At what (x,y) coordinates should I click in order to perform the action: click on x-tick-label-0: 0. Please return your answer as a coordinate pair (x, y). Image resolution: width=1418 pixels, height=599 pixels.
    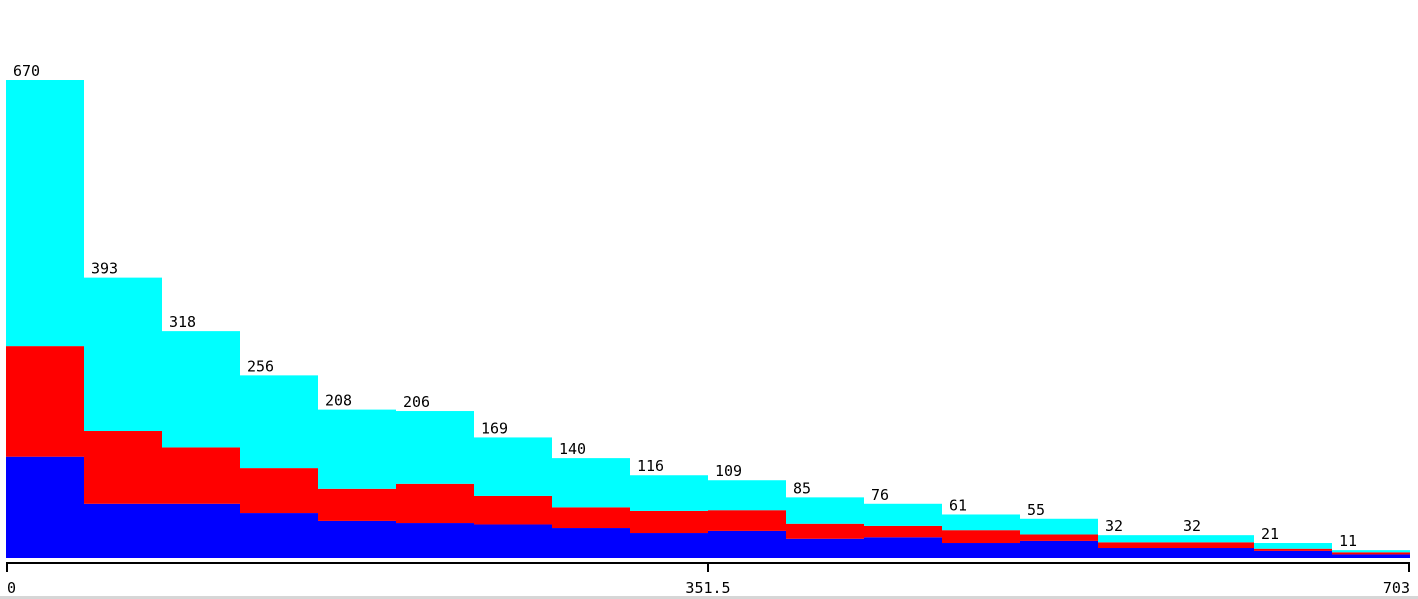
    Looking at the image, I should click on (11, 588).